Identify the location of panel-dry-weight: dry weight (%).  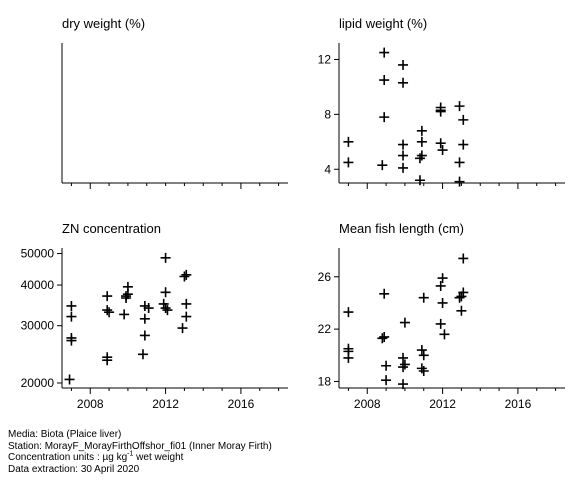
(174, 102).